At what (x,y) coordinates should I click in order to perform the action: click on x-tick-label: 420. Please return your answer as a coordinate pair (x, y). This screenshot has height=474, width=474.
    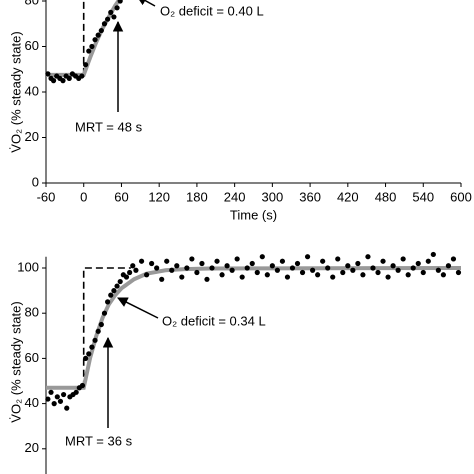
    Looking at the image, I should click on (348, 196).